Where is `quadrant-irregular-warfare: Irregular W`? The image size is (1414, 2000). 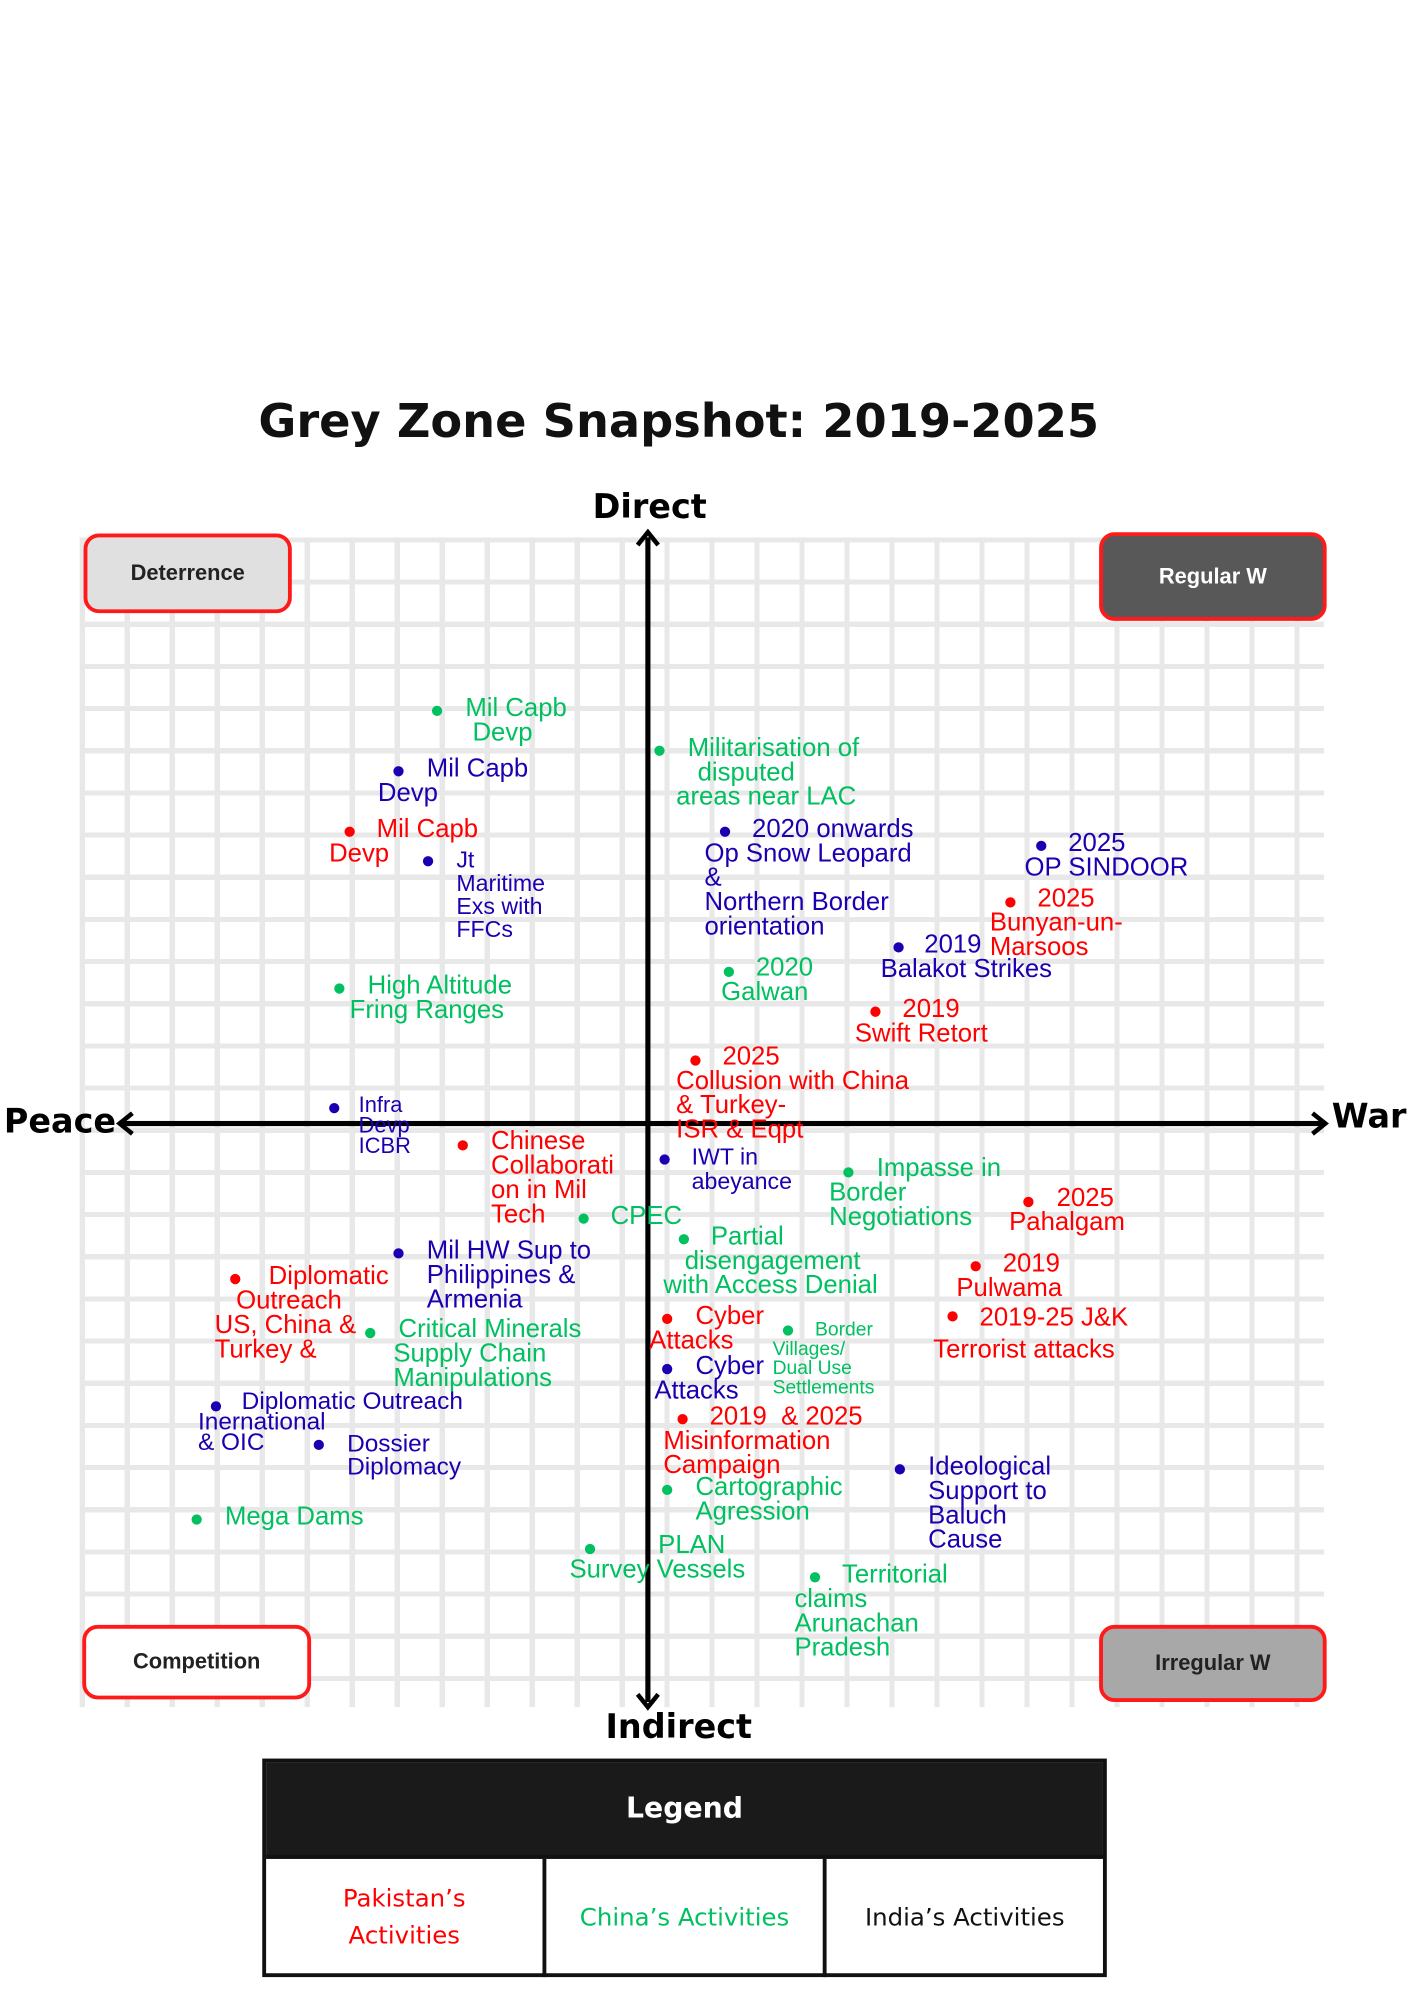
quadrant-irregular-warfare: Irregular W is located at coordinates (1213, 1663).